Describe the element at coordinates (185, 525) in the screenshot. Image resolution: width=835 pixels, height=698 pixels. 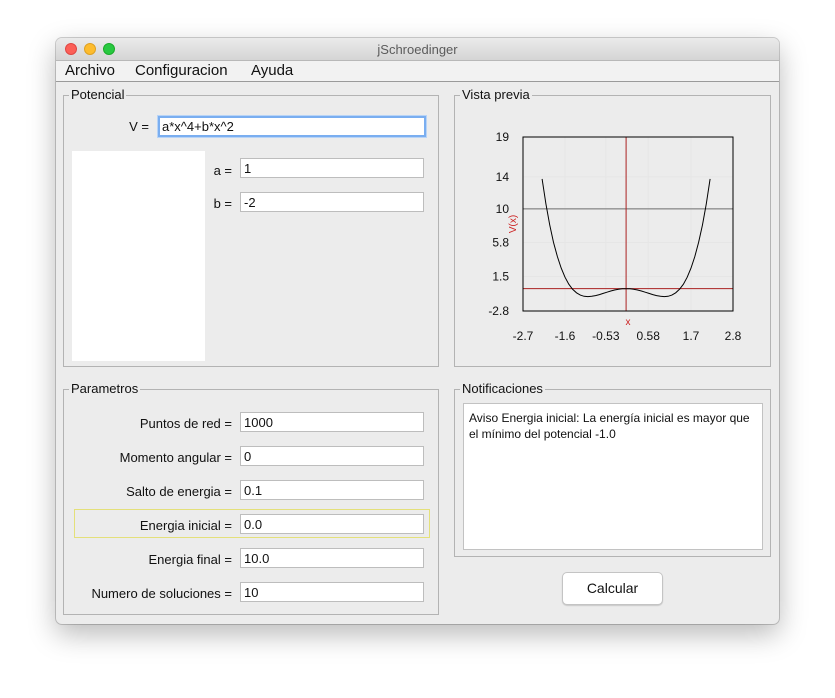
I see `energia-inicial-label: Energia inicial =` at that location.